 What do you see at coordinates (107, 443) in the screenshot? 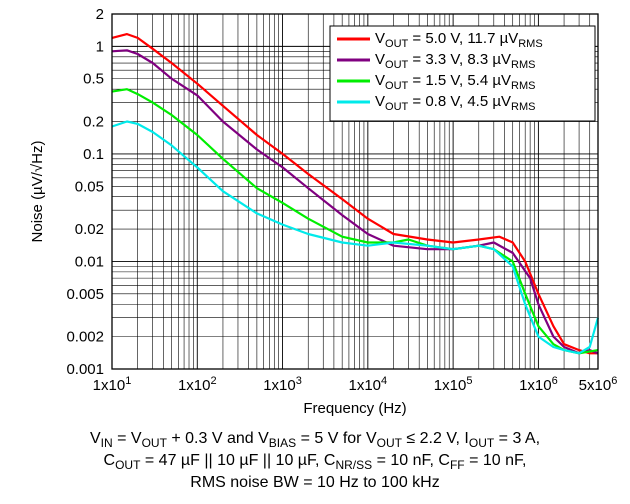
I see `condition-subscript: IN` at bounding box center [107, 443].